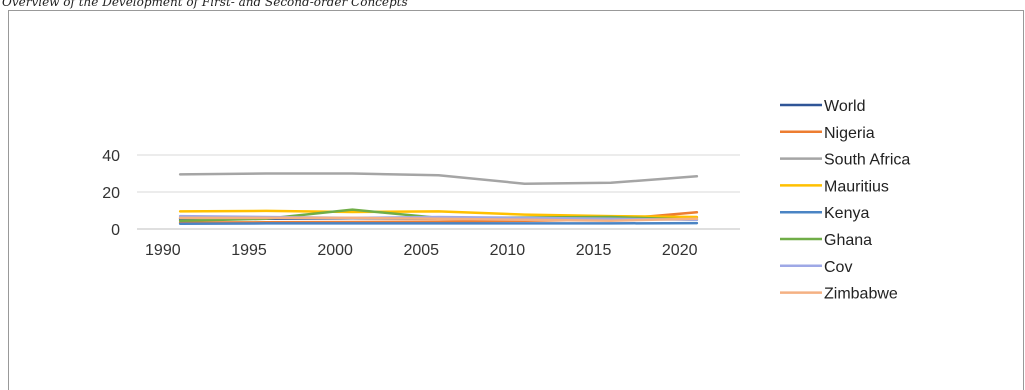 The height and width of the screenshot is (390, 1025). Describe the element at coordinates (438, 178) in the screenshot. I see `series-line-south-africa` at that location.